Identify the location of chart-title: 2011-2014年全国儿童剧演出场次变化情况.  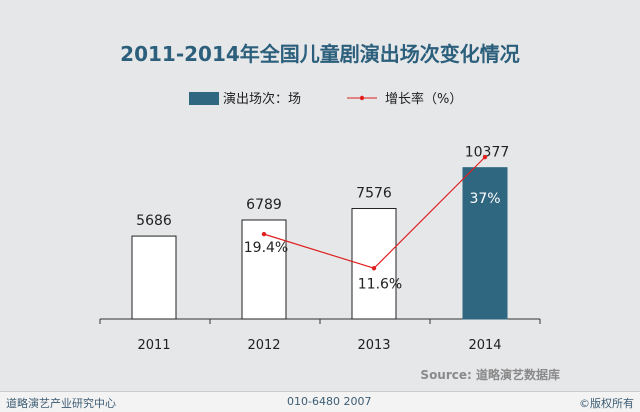
(320, 54).